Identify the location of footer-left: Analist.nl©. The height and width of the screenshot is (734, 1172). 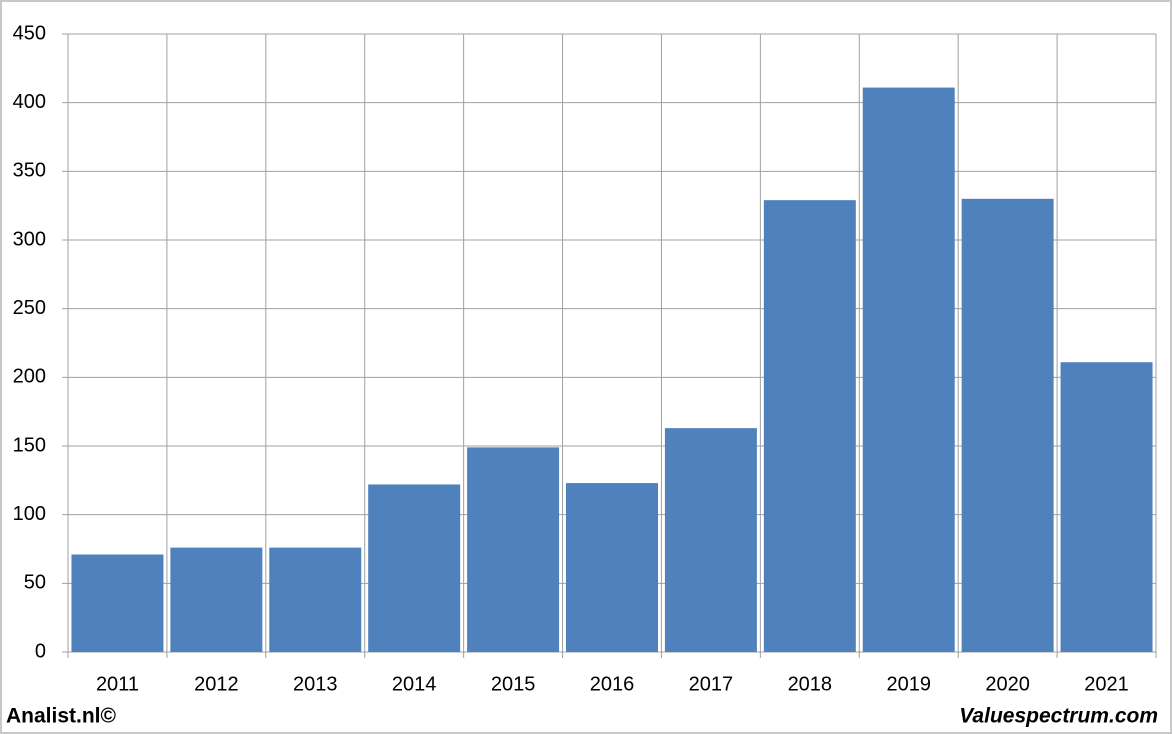
(61, 716).